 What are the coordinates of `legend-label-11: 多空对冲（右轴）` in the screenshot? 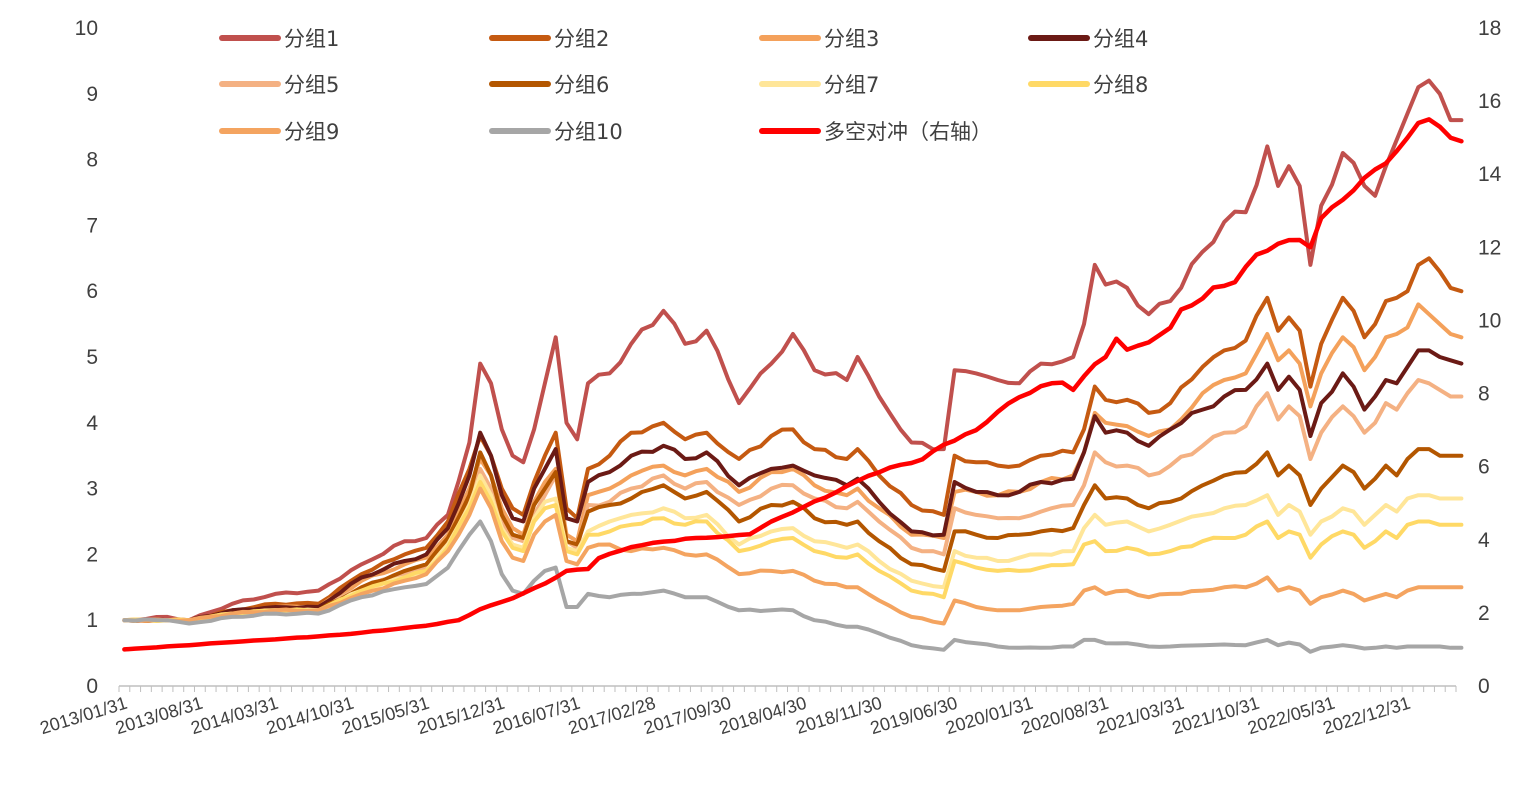 It's located at (908, 132).